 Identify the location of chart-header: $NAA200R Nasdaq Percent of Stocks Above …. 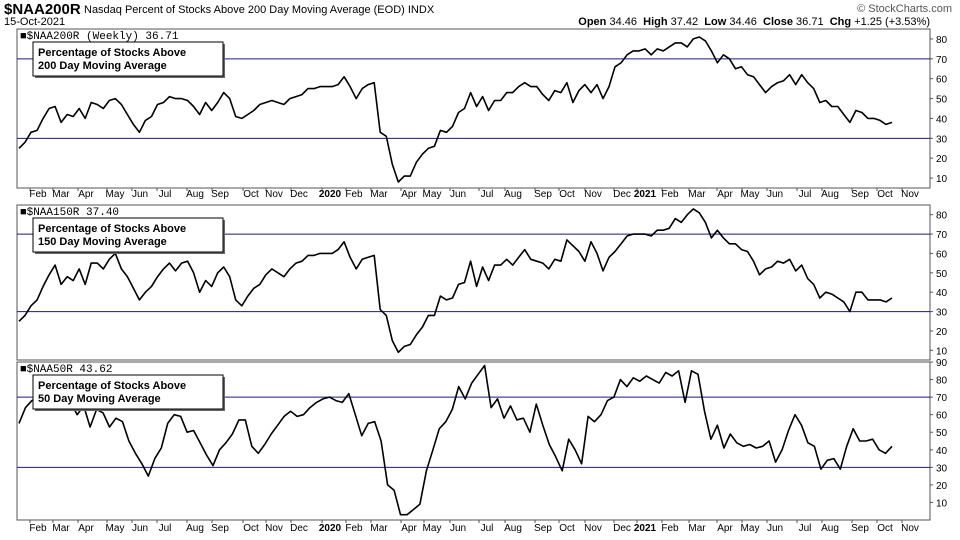
(480, 15).